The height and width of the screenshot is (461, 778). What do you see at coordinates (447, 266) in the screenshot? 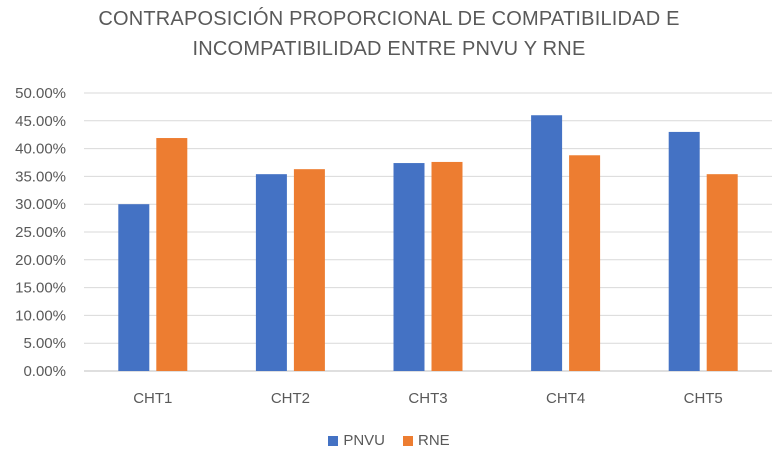
I see `bar-rne-cht3` at bounding box center [447, 266].